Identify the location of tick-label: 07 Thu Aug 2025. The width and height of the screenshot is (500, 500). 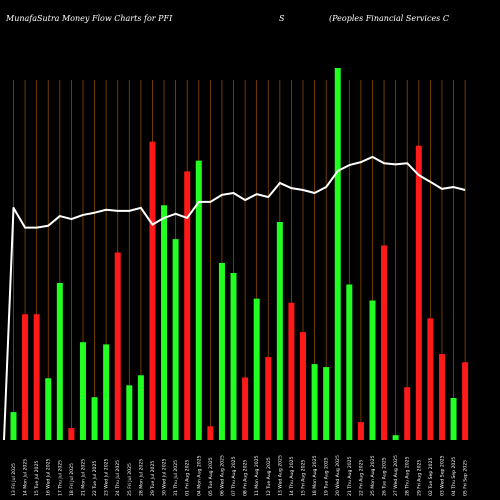
(234, 476).